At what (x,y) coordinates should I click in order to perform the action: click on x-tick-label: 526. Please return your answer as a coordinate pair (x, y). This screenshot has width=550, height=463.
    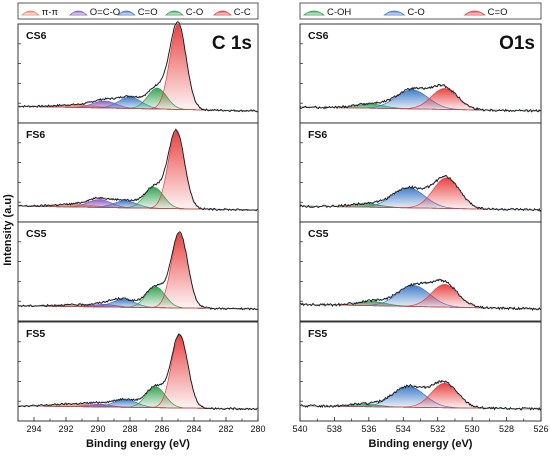
    Looking at the image, I should click on (540, 429).